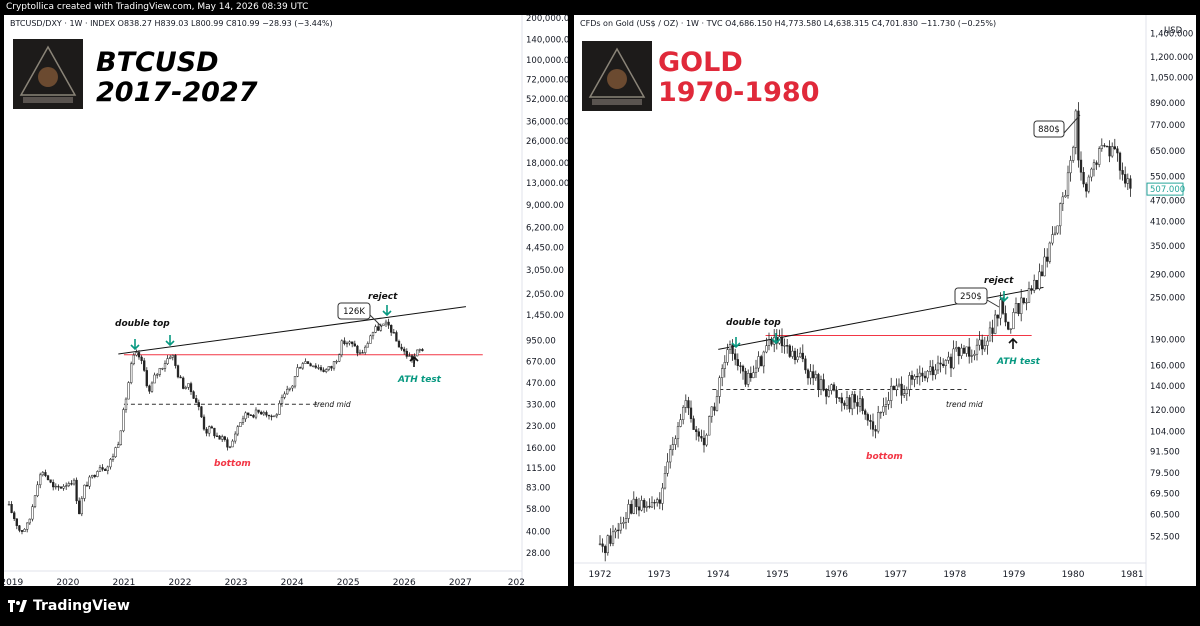 Image resolution: width=1200 pixels, height=626 pixels. Describe the element at coordinates (180, 582) in the screenshot. I see `x-tick-label: 2022` at that location.